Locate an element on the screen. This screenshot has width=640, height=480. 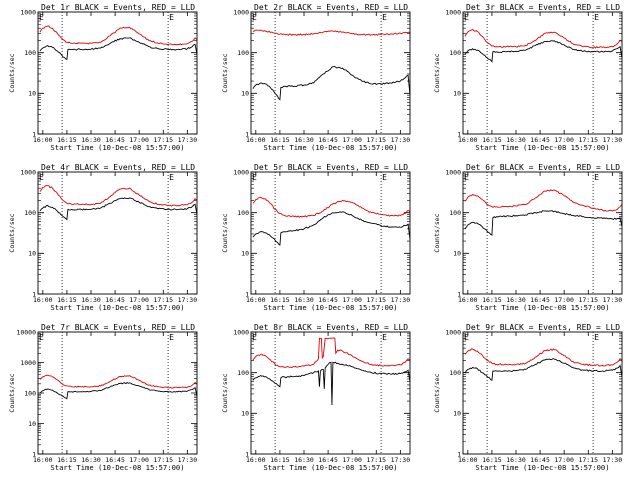
chart-title: Det 9r BLACK = Events, RED = LLD is located at coordinates (543, 327).